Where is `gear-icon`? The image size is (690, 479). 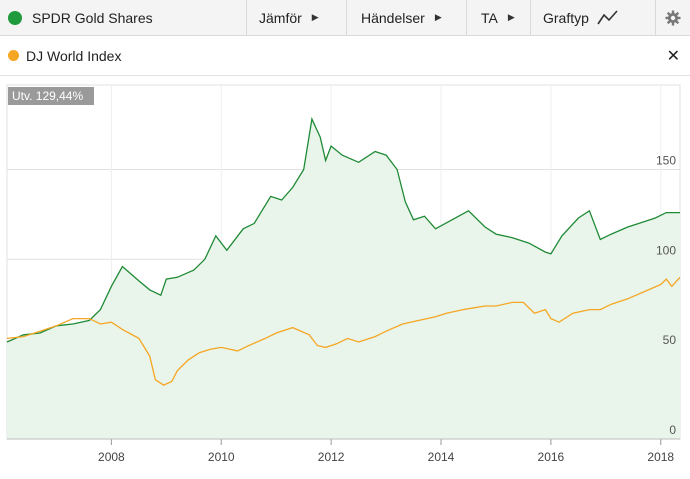
gear-icon is located at coordinates (673, 17).